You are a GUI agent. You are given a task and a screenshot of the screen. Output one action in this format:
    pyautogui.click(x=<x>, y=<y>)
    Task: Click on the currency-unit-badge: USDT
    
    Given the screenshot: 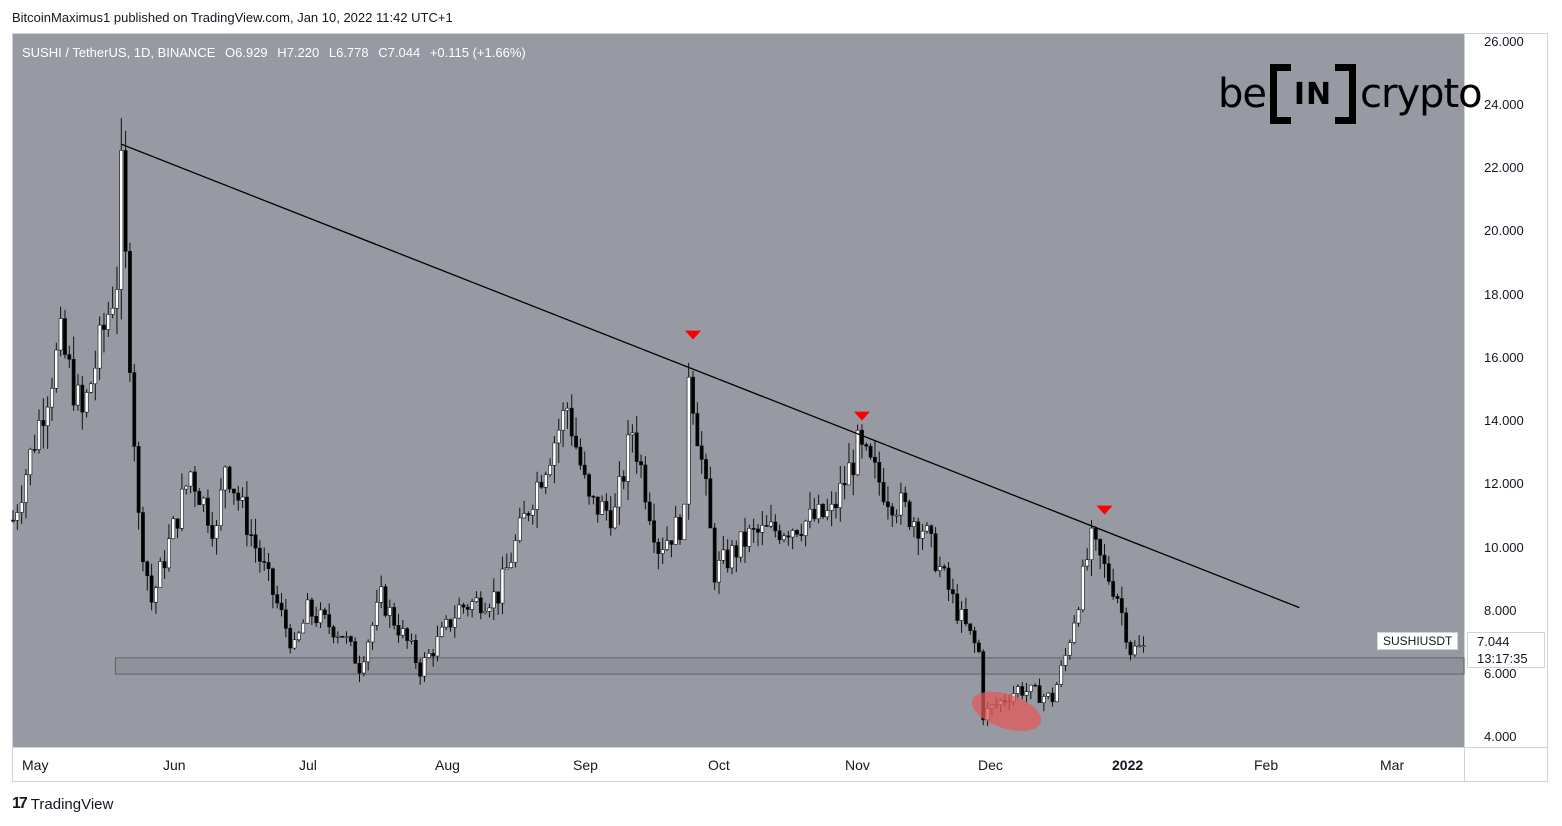 What is the action you would take?
    pyautogui.click(x=1508, y=53)
    